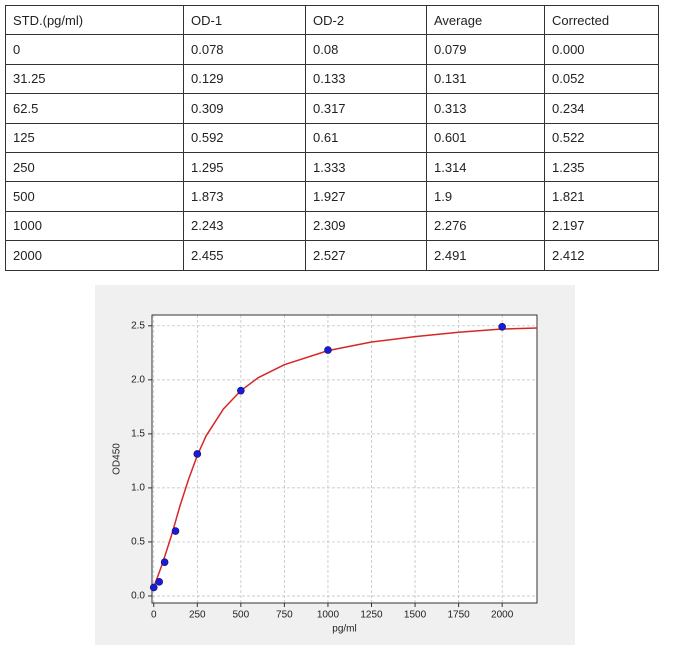 This screenshot has height=650, width=679. I want to click on table-cell: 500, so click(94, 196).